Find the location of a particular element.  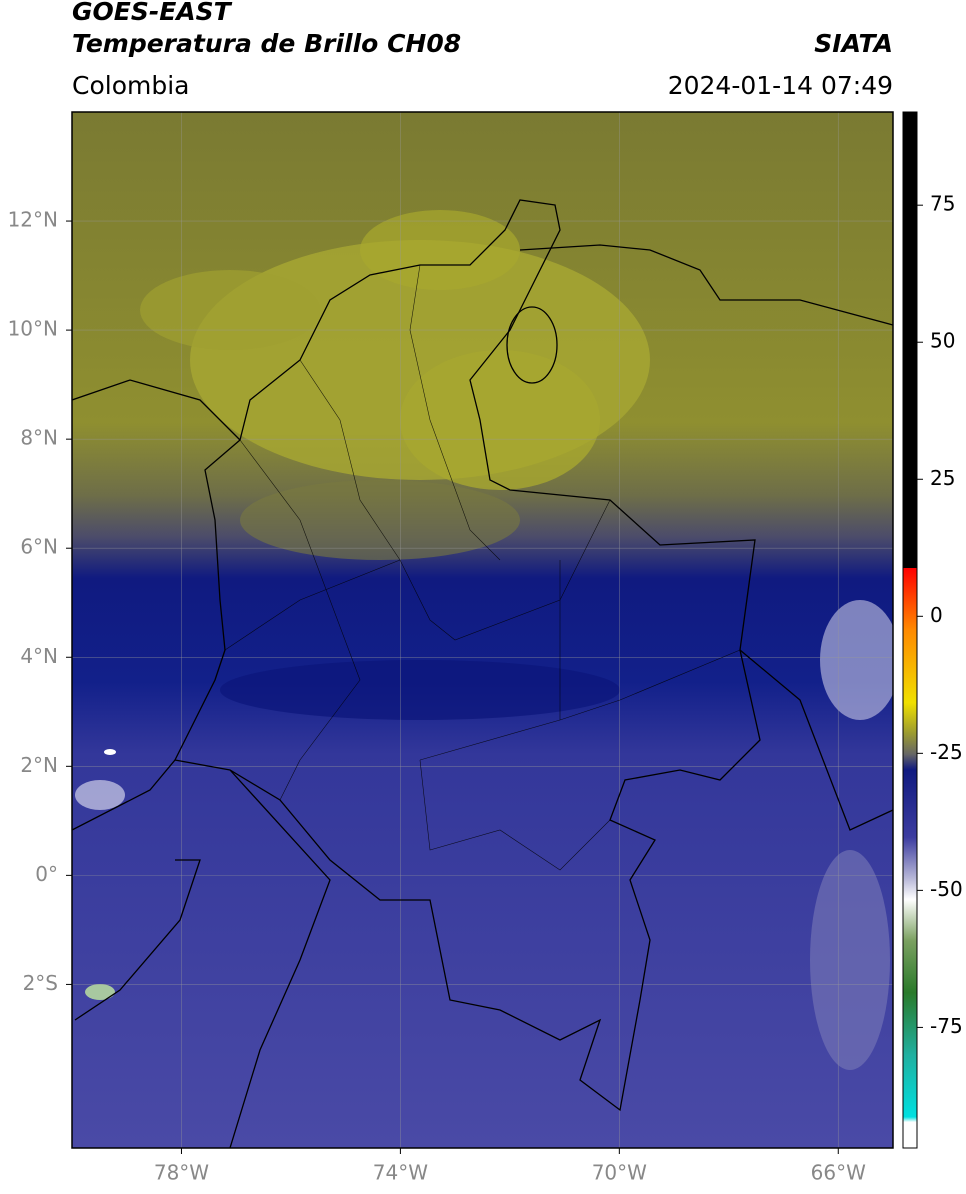

y-tick-label: 4°N is located at coordinates (39, 656).